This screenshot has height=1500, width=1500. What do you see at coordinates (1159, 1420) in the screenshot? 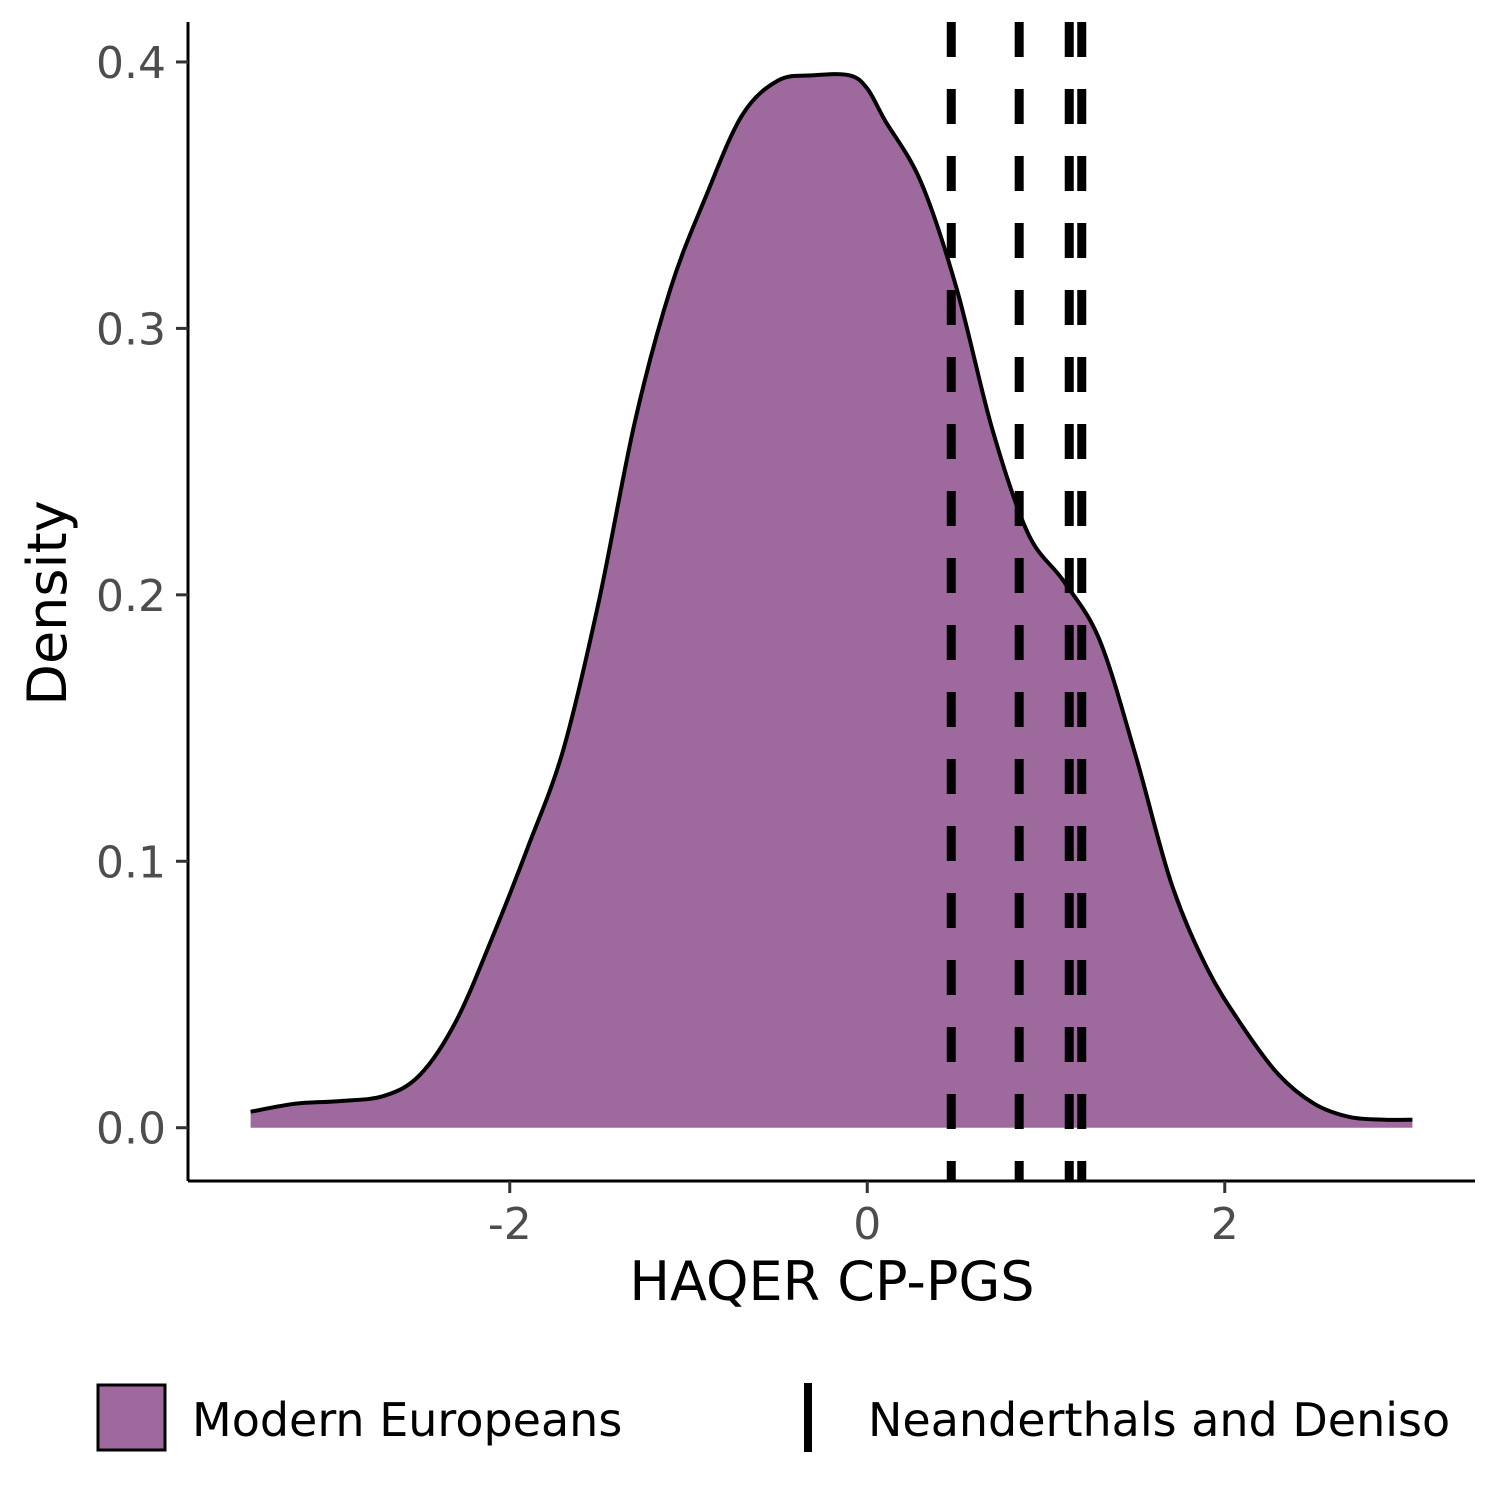
I see `legend-label-neanderthals-and-deniso: Neanderthals and Deniso` at bounding box center [1159, 1420].